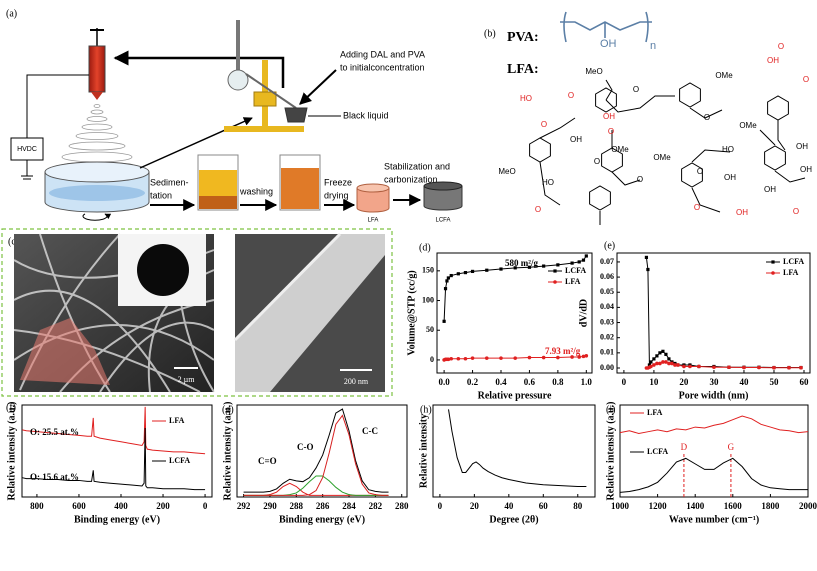 Image resolution: width=817 pixels, height=571 pixels. Describe the element at coordinates (440, 506) in the screenshot. I see `x-tick-label: 0` at that location.